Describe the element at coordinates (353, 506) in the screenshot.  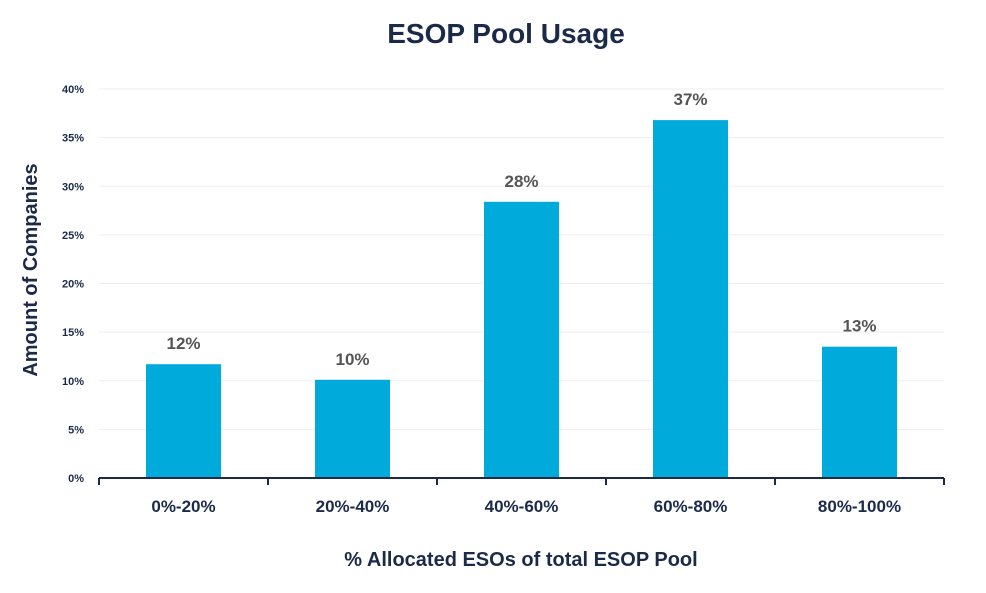
I see `x-tick-label: 20%-40%` at that location.